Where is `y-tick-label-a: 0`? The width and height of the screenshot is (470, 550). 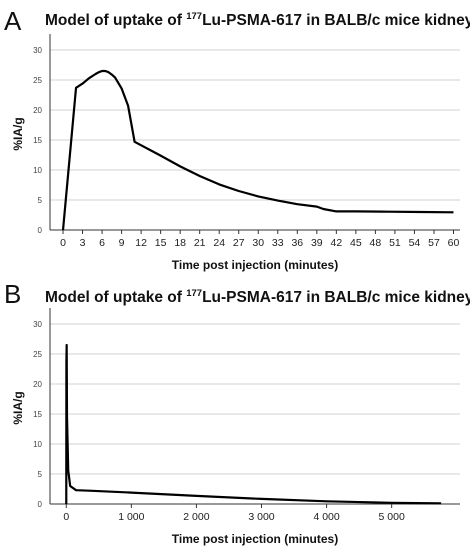 y-tick-label-a: 0 is located at coordinates (40, 230).